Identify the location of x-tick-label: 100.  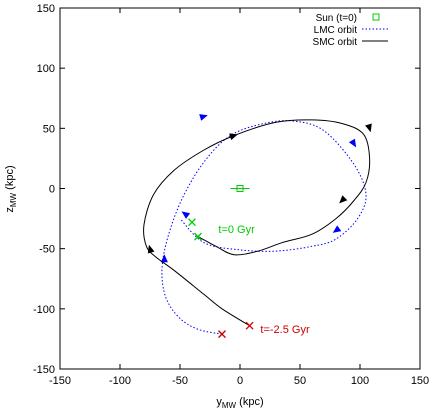
(360, 381).